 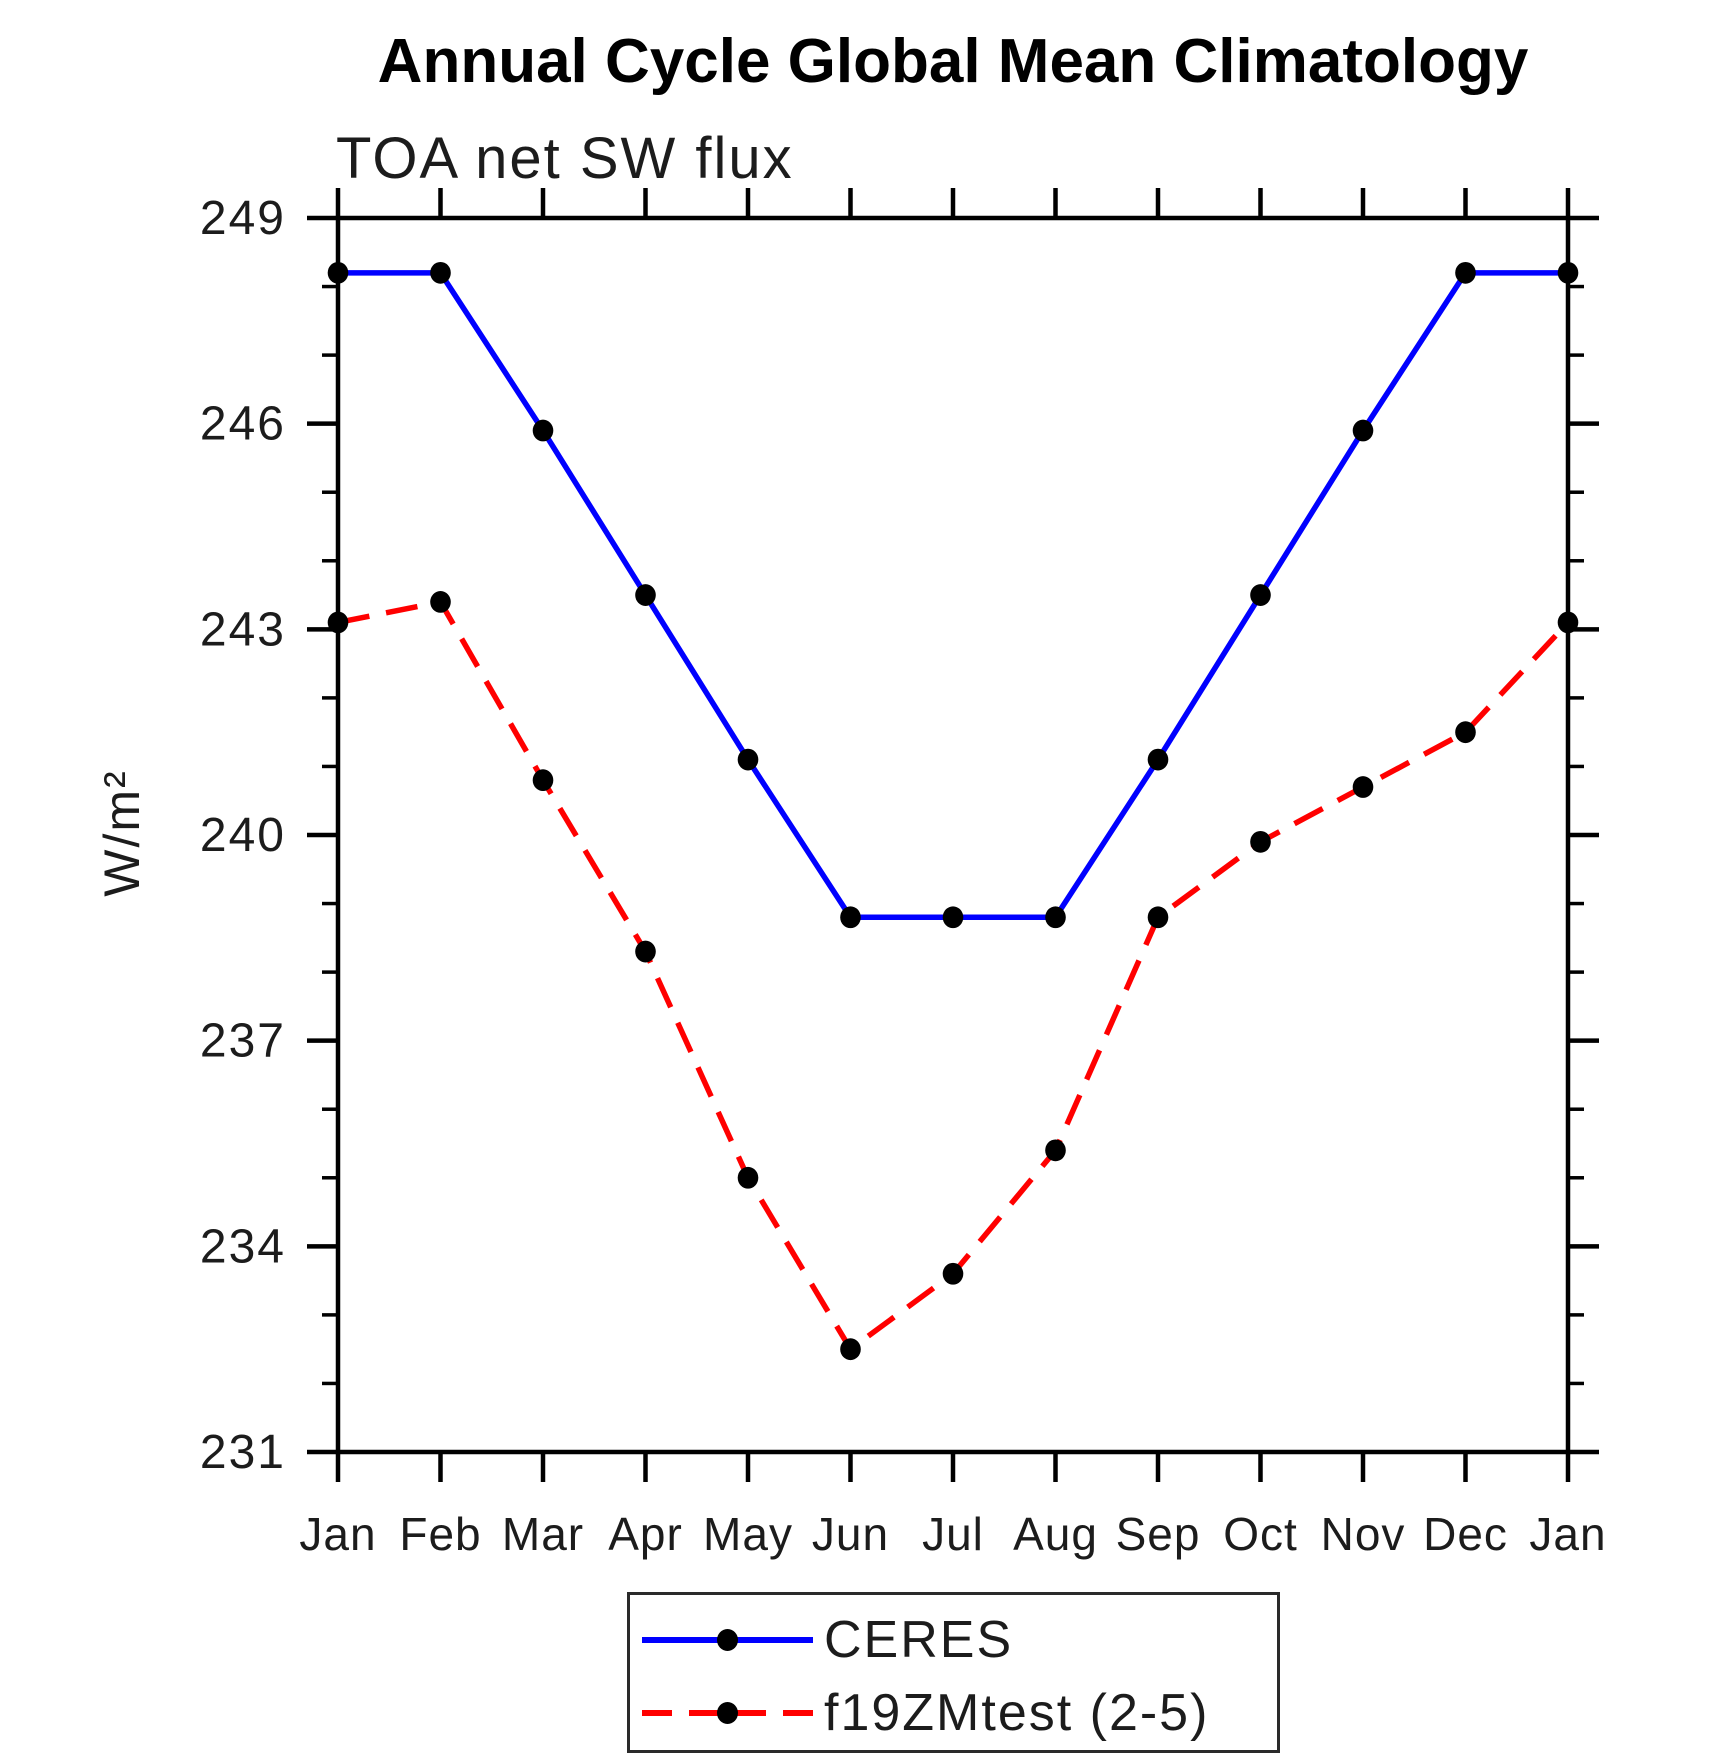 What do you see at coordinates (243, 424) in the screenshot?
I see `y-tick-label: 246` at bounding box center [243, 424].